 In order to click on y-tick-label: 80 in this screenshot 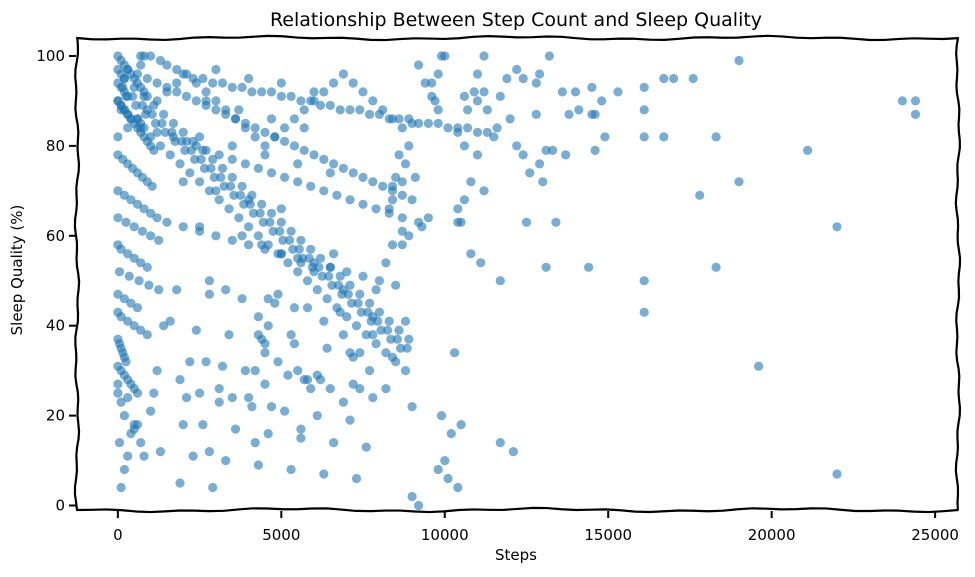, I will do `click(55, 146)`.